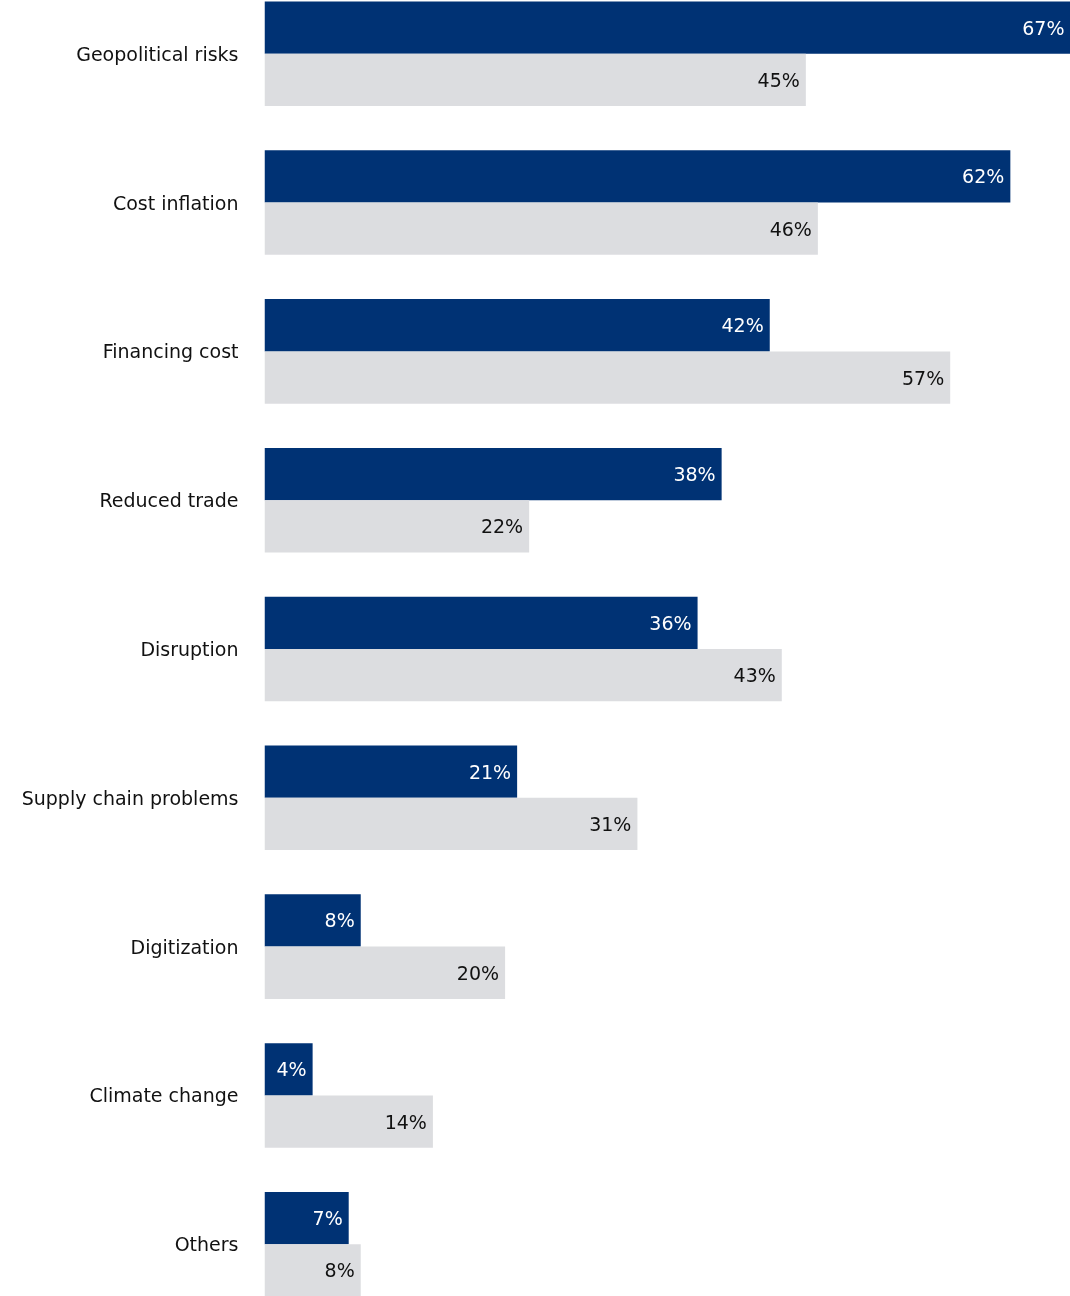 The height and width of the screenshot is (1296, 1070). I want to click on y-tick-label: Cost inflation, so click(175, 202).